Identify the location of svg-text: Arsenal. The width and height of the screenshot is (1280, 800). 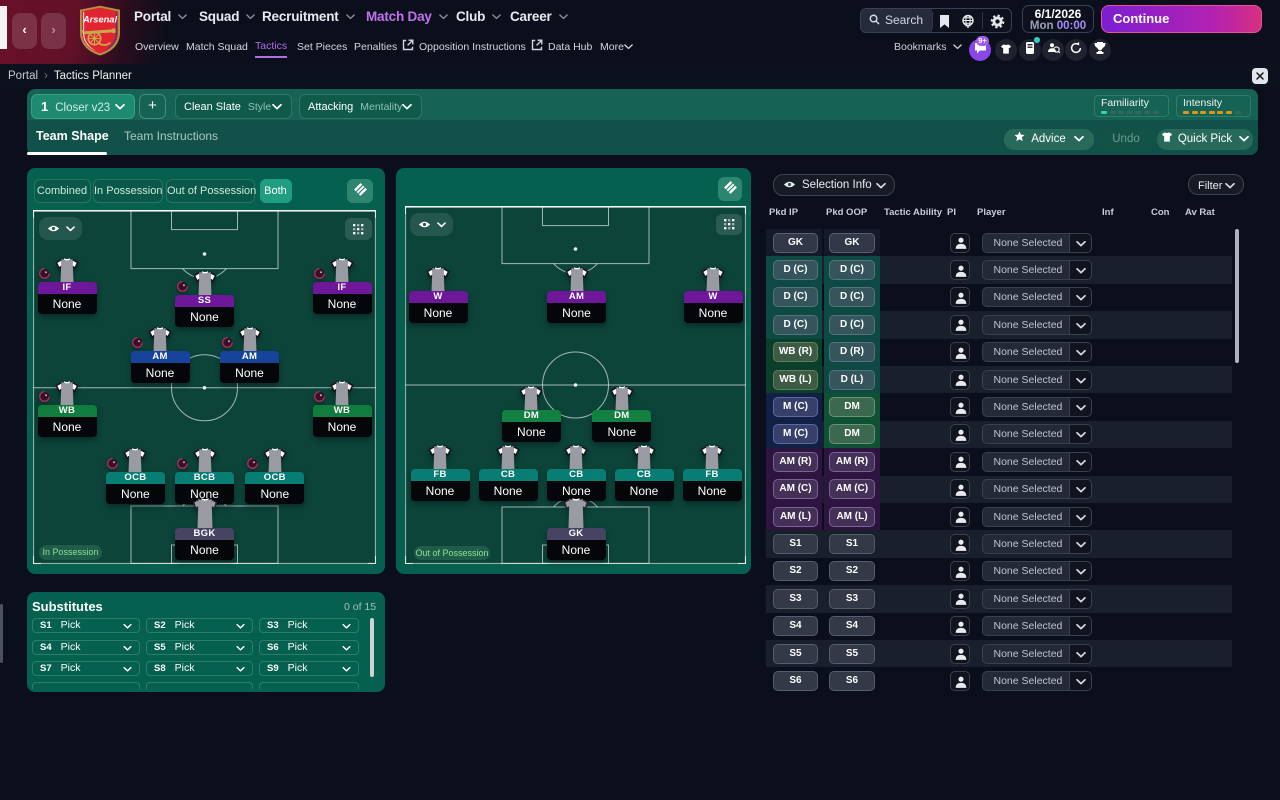
(100, 20).